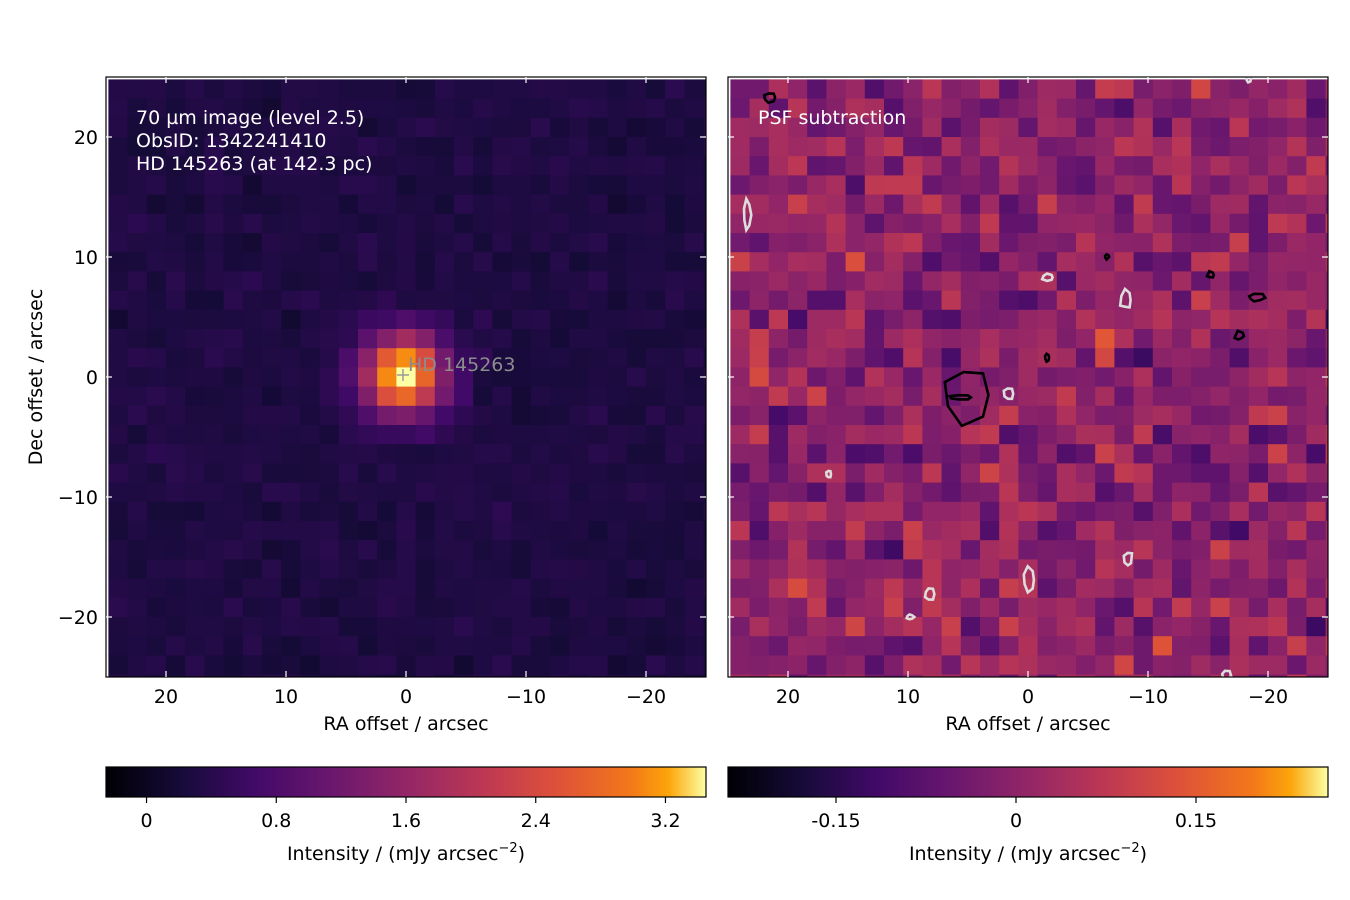 The width and height of the screenshot is (1350, 900). Describe the element at coordinates (1027, 724) in the screenshot. I see `right-x-axis-label: RA offset / arcsec` at that location.